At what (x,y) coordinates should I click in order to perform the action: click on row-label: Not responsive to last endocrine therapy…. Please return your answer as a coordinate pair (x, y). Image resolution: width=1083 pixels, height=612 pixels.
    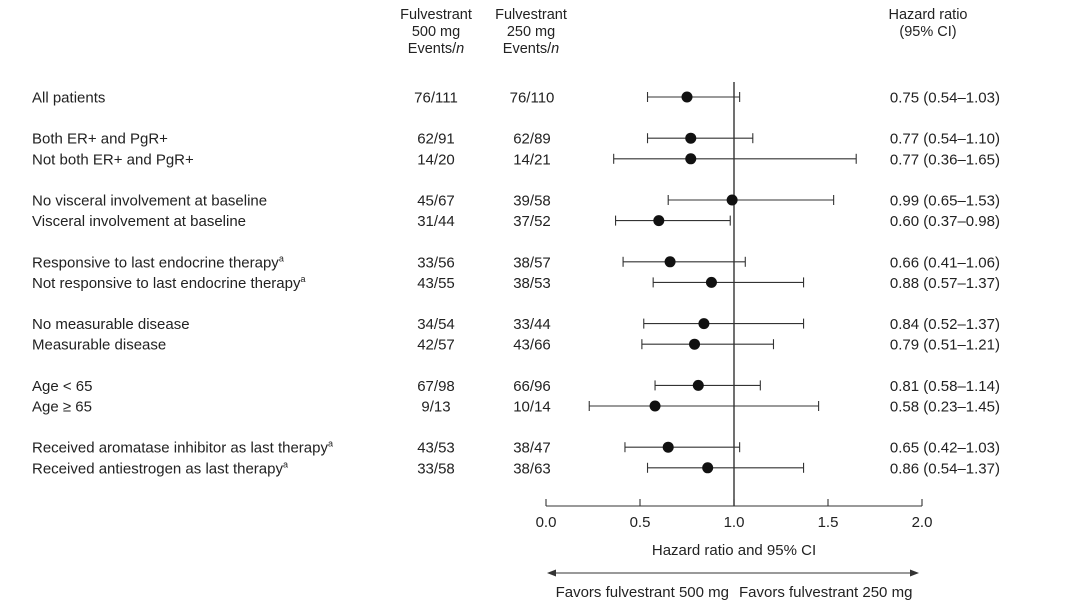
    Looking at the image, I should click on (169, 283).